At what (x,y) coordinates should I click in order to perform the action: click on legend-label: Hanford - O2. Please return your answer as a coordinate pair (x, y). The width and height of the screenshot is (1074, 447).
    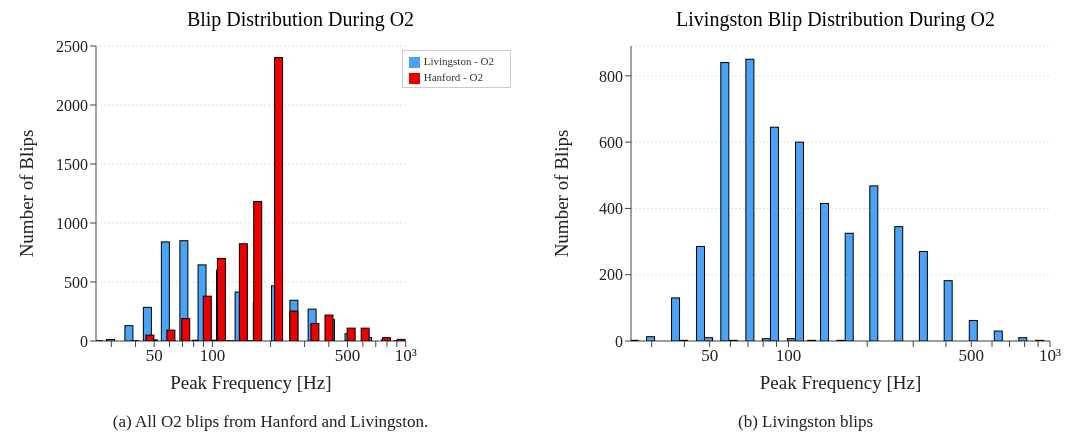
    Looking at the image, I should click on (453, 77).